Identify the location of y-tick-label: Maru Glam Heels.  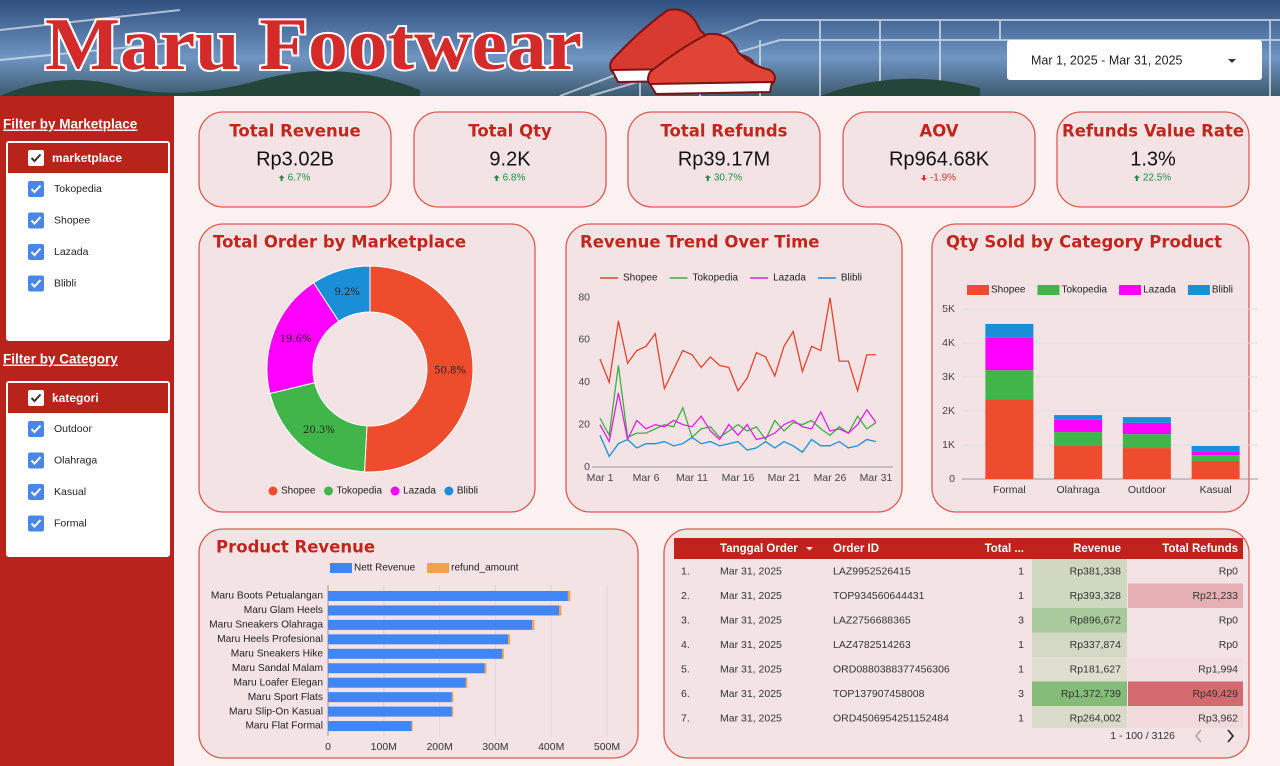
(283, 610).